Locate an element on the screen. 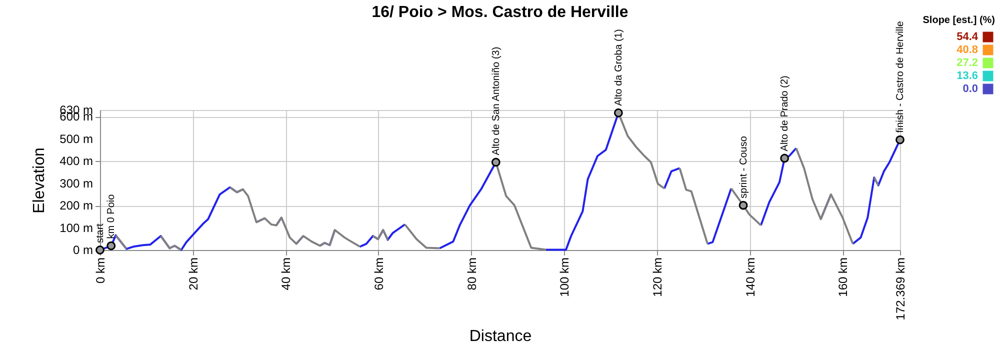 The height and width of the screenshot is (350, 1000). x-tick-label: 172.369 km is located at coordinates (901, 289).